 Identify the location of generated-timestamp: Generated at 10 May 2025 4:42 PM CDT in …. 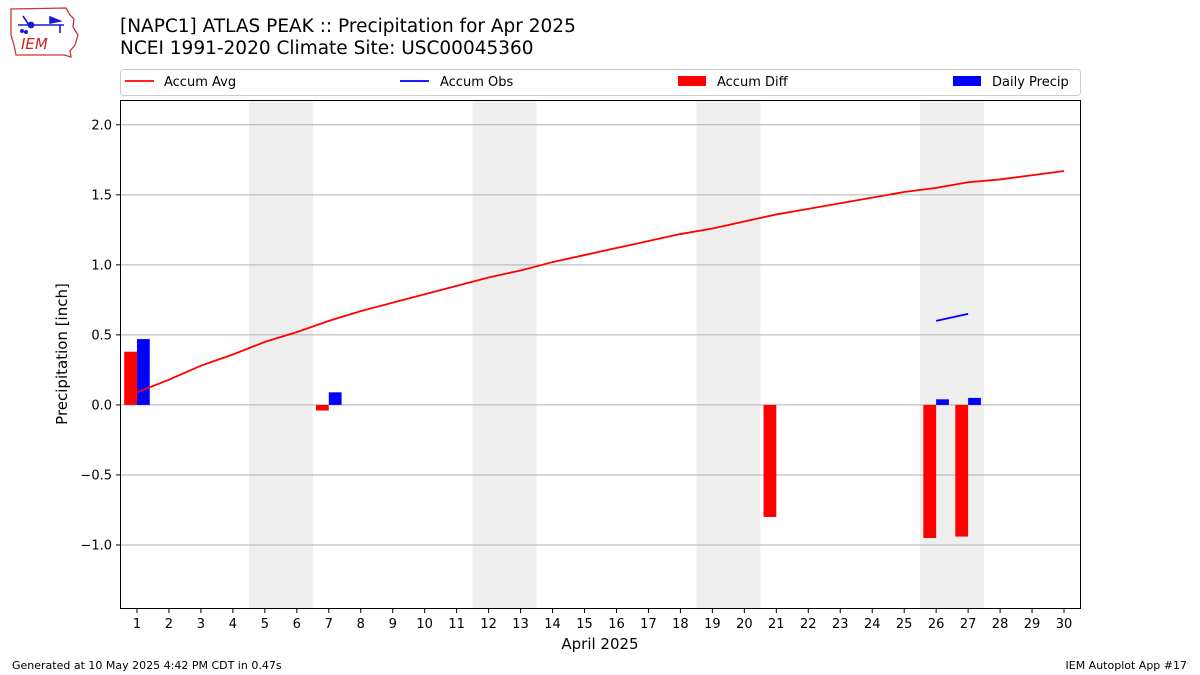
(147, 665).